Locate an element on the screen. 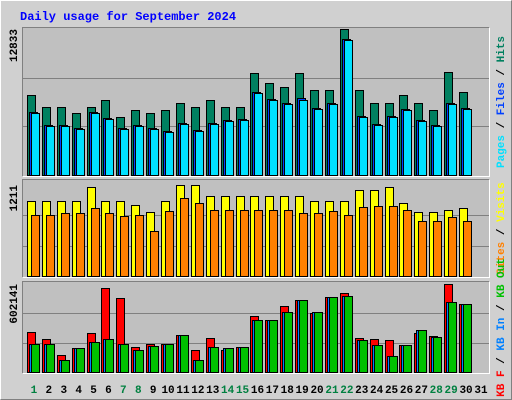 The width and height of the screenshot is (512, 400). x-tick-label: 27 is located at coordinates (421, 391).